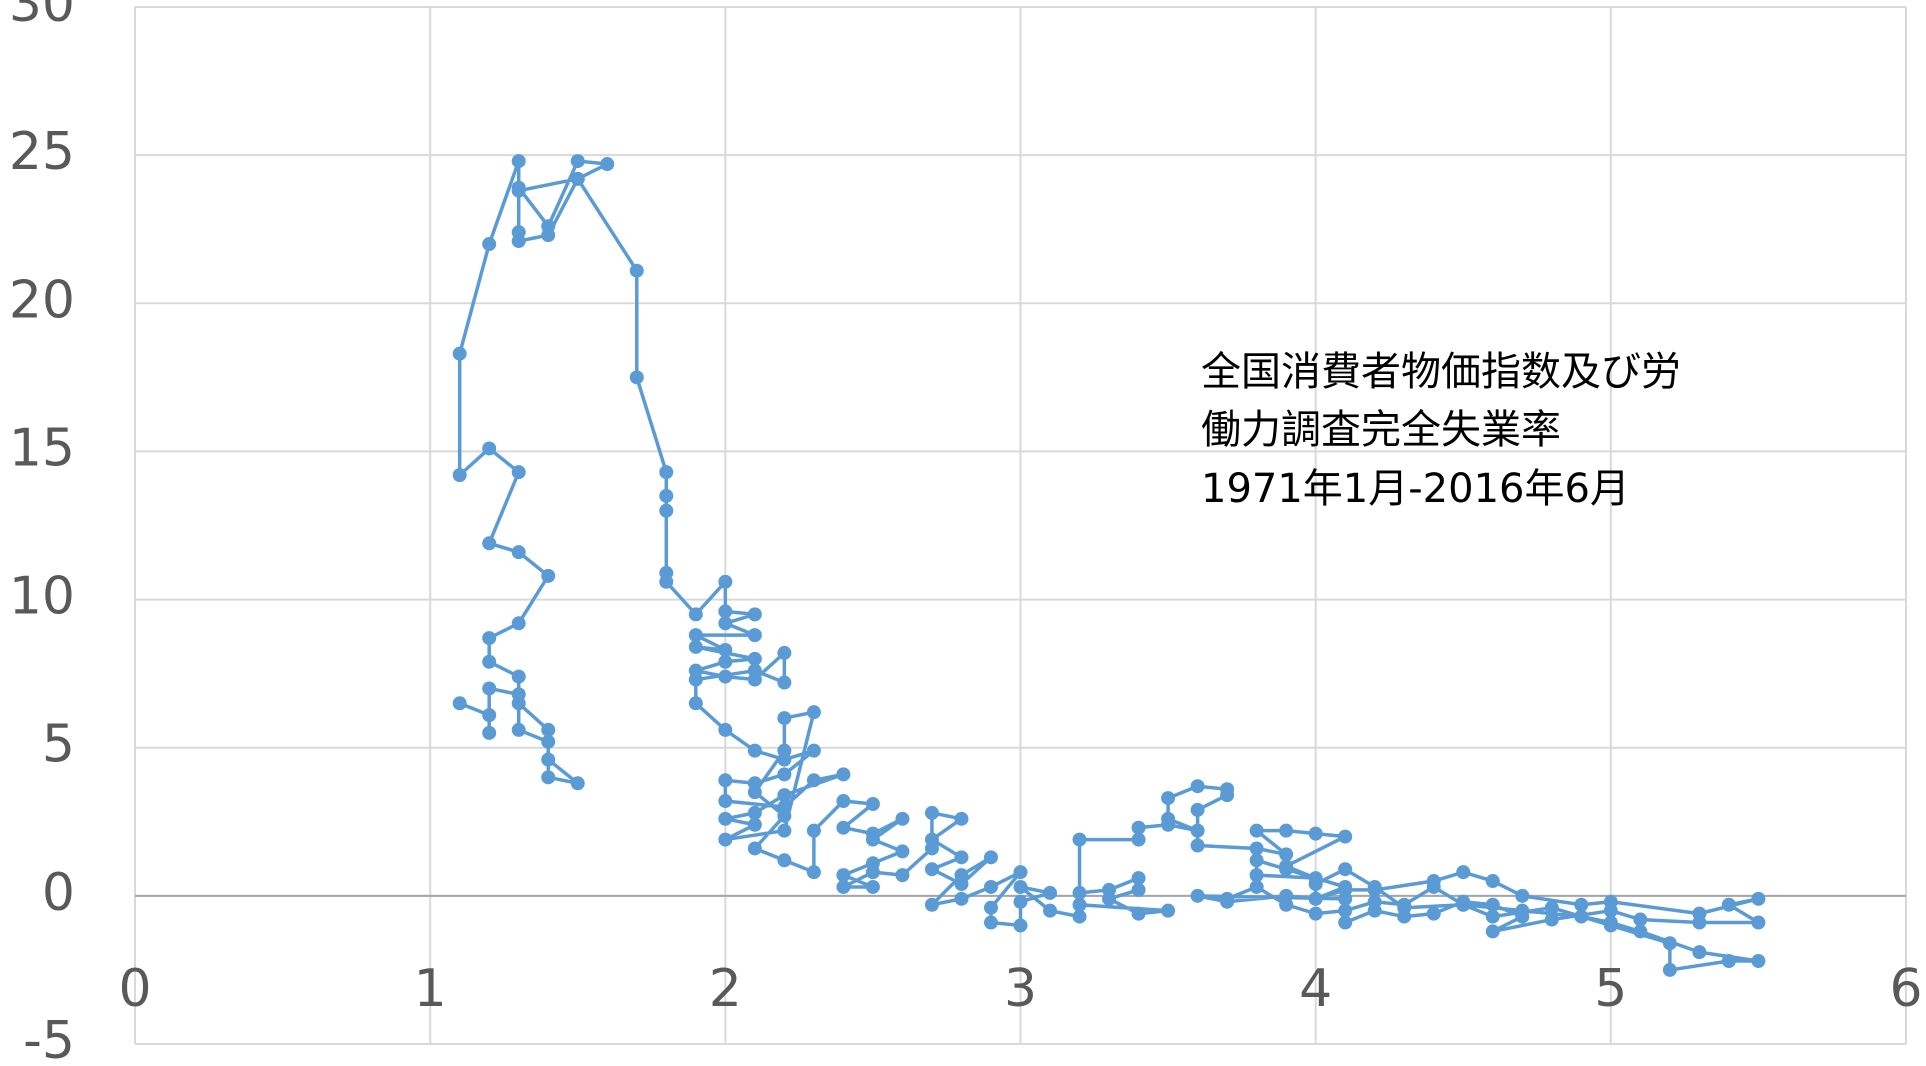 Image resolution: width=1926 pixels, height=1066 pixels. Describe the element at coordinates (1020, 989) in the screenshot. I see `x-tick-label: 3` at that location.